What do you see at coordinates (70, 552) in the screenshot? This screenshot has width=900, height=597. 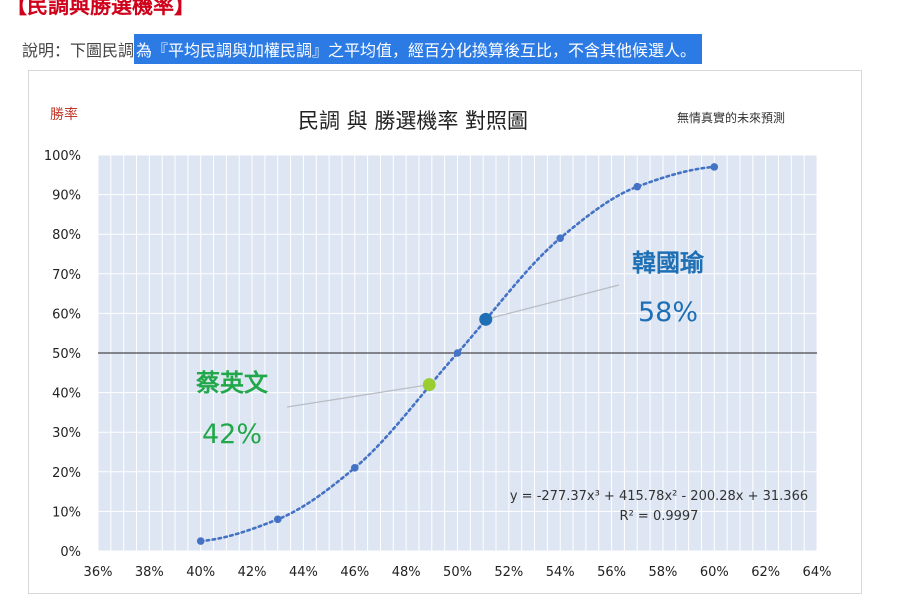 I see `y-tick-label: 0%` at bounding box center [70, 552].